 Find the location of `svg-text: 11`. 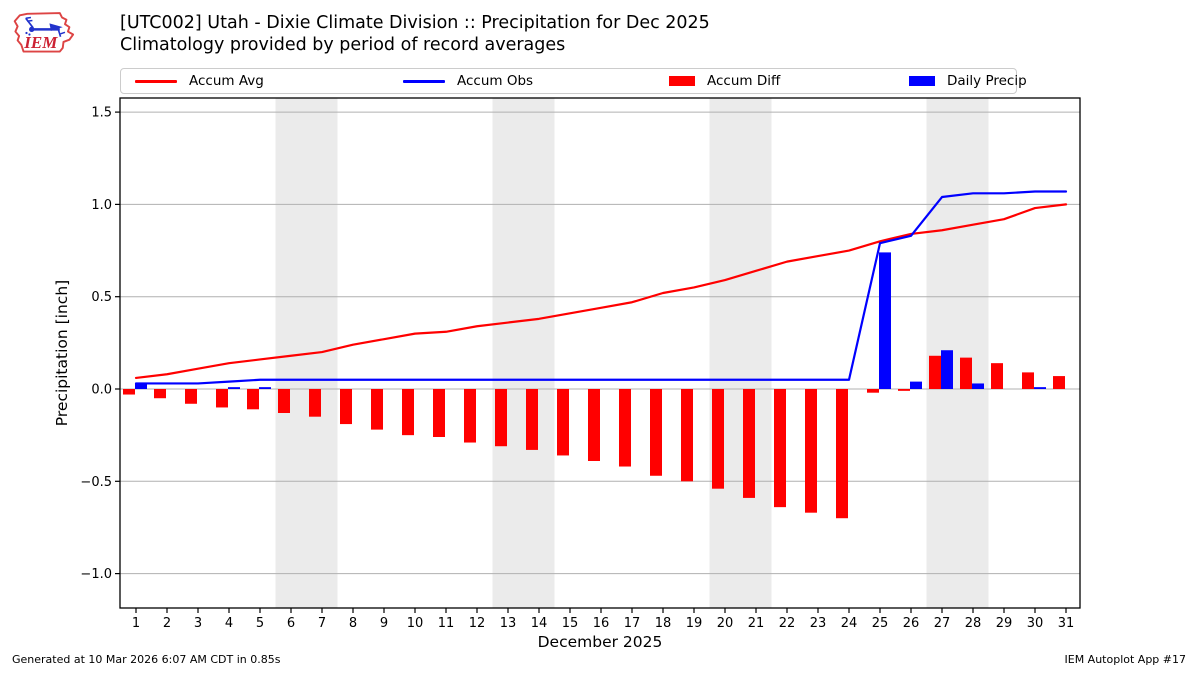

svg-text: 11 is located at coordinates (446, 623).